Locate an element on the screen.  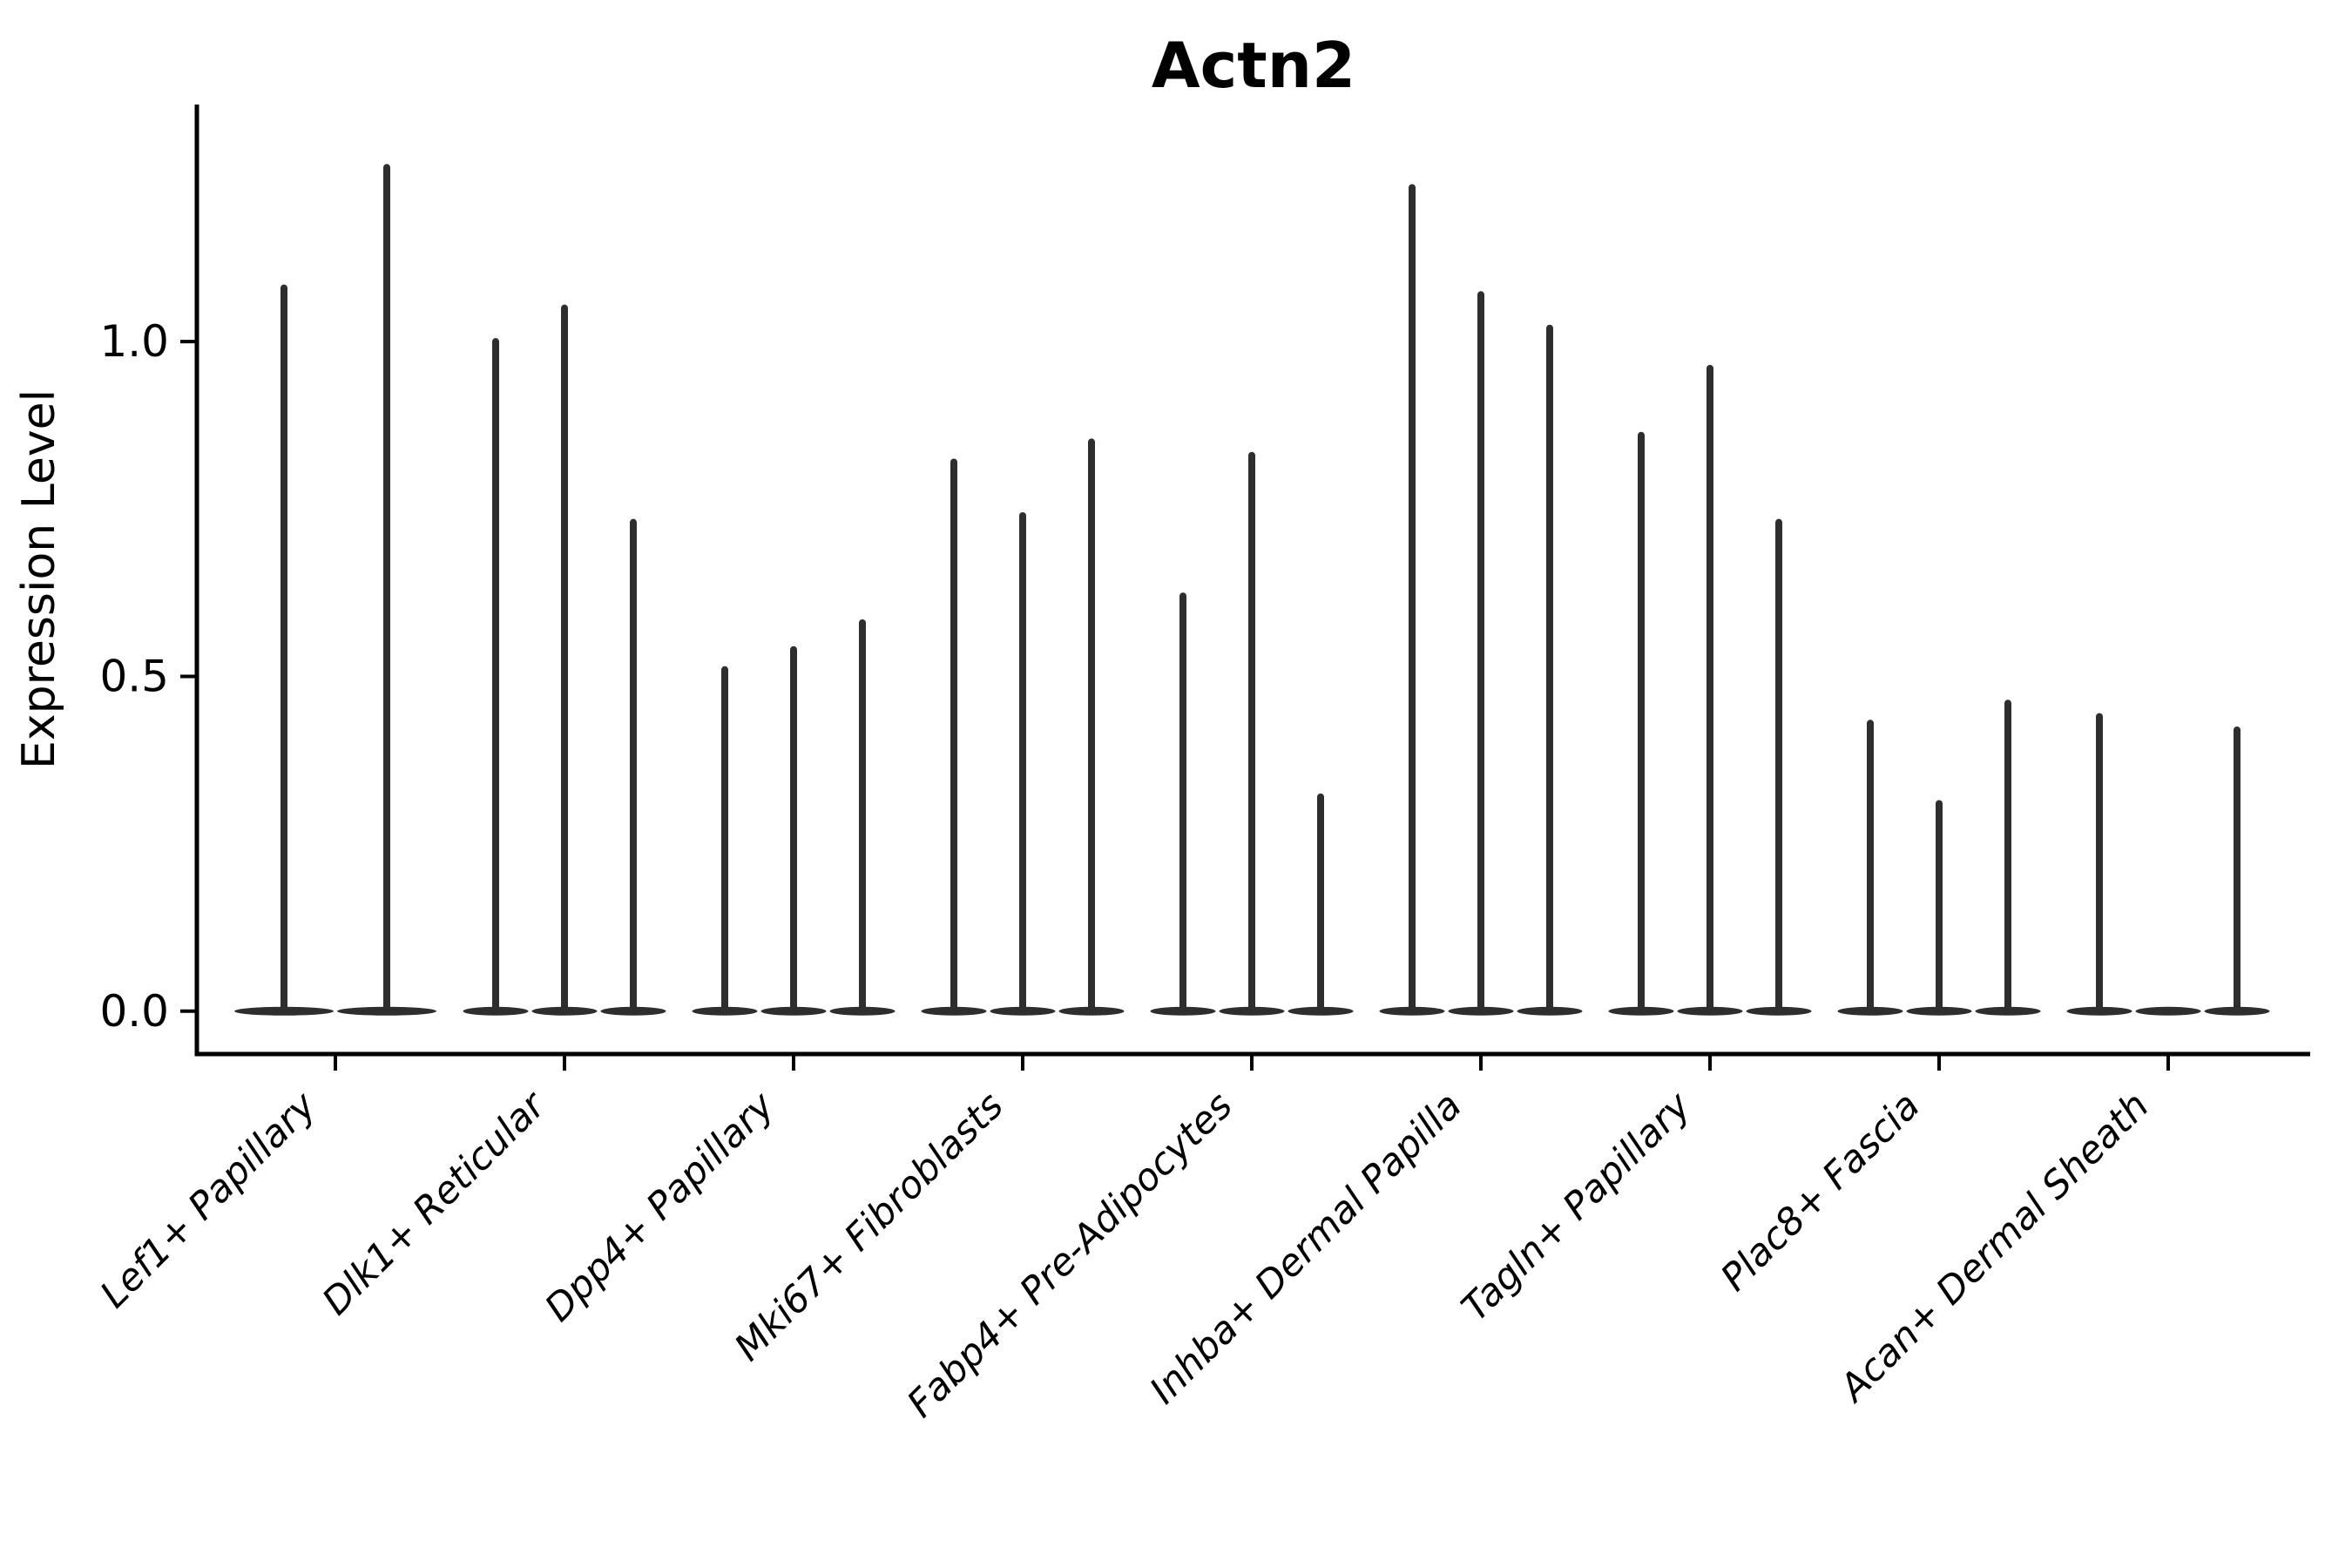
chart-title: Actn2 is located at coordinates (1253, 66).